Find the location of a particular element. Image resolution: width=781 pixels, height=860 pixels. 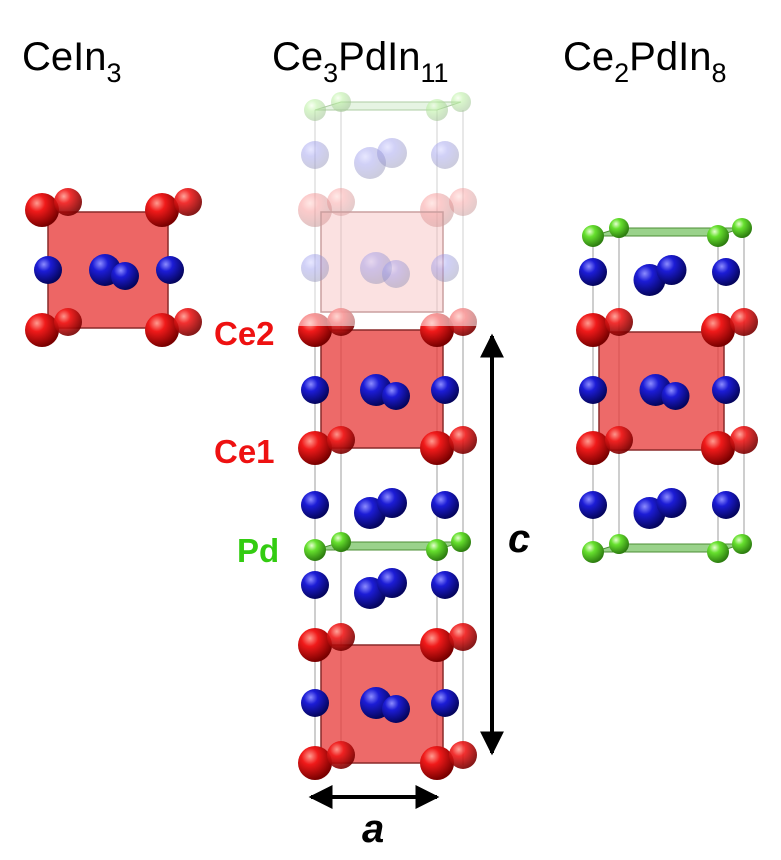

title-ce3pdin11: Ce3PdIn11 is located at coordinates (360, 61).